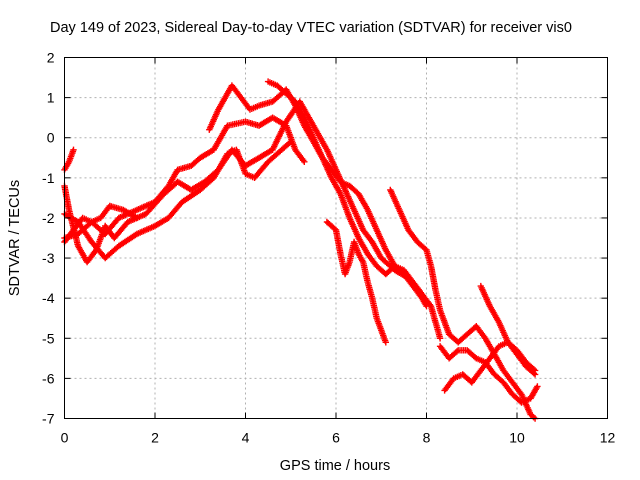  Describe the element at coordinates (65, 438) in the screenshot. I see `x-tick-label: 0` at that location.